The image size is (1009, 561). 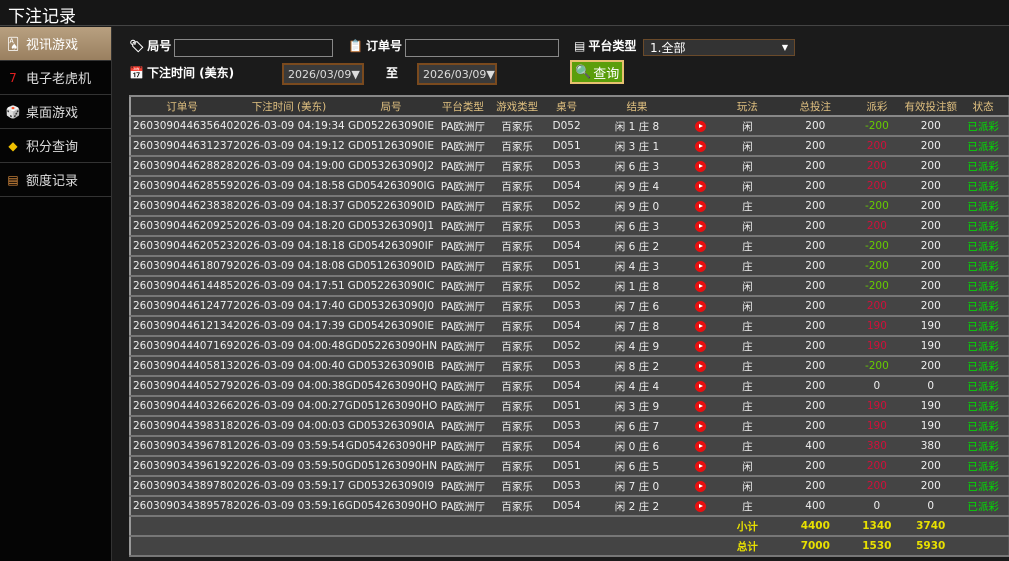 What do you see at coordinates (182, 186) in the screenshot?
I see `order-no: 260309044628559` at bounding box center [182, 186].